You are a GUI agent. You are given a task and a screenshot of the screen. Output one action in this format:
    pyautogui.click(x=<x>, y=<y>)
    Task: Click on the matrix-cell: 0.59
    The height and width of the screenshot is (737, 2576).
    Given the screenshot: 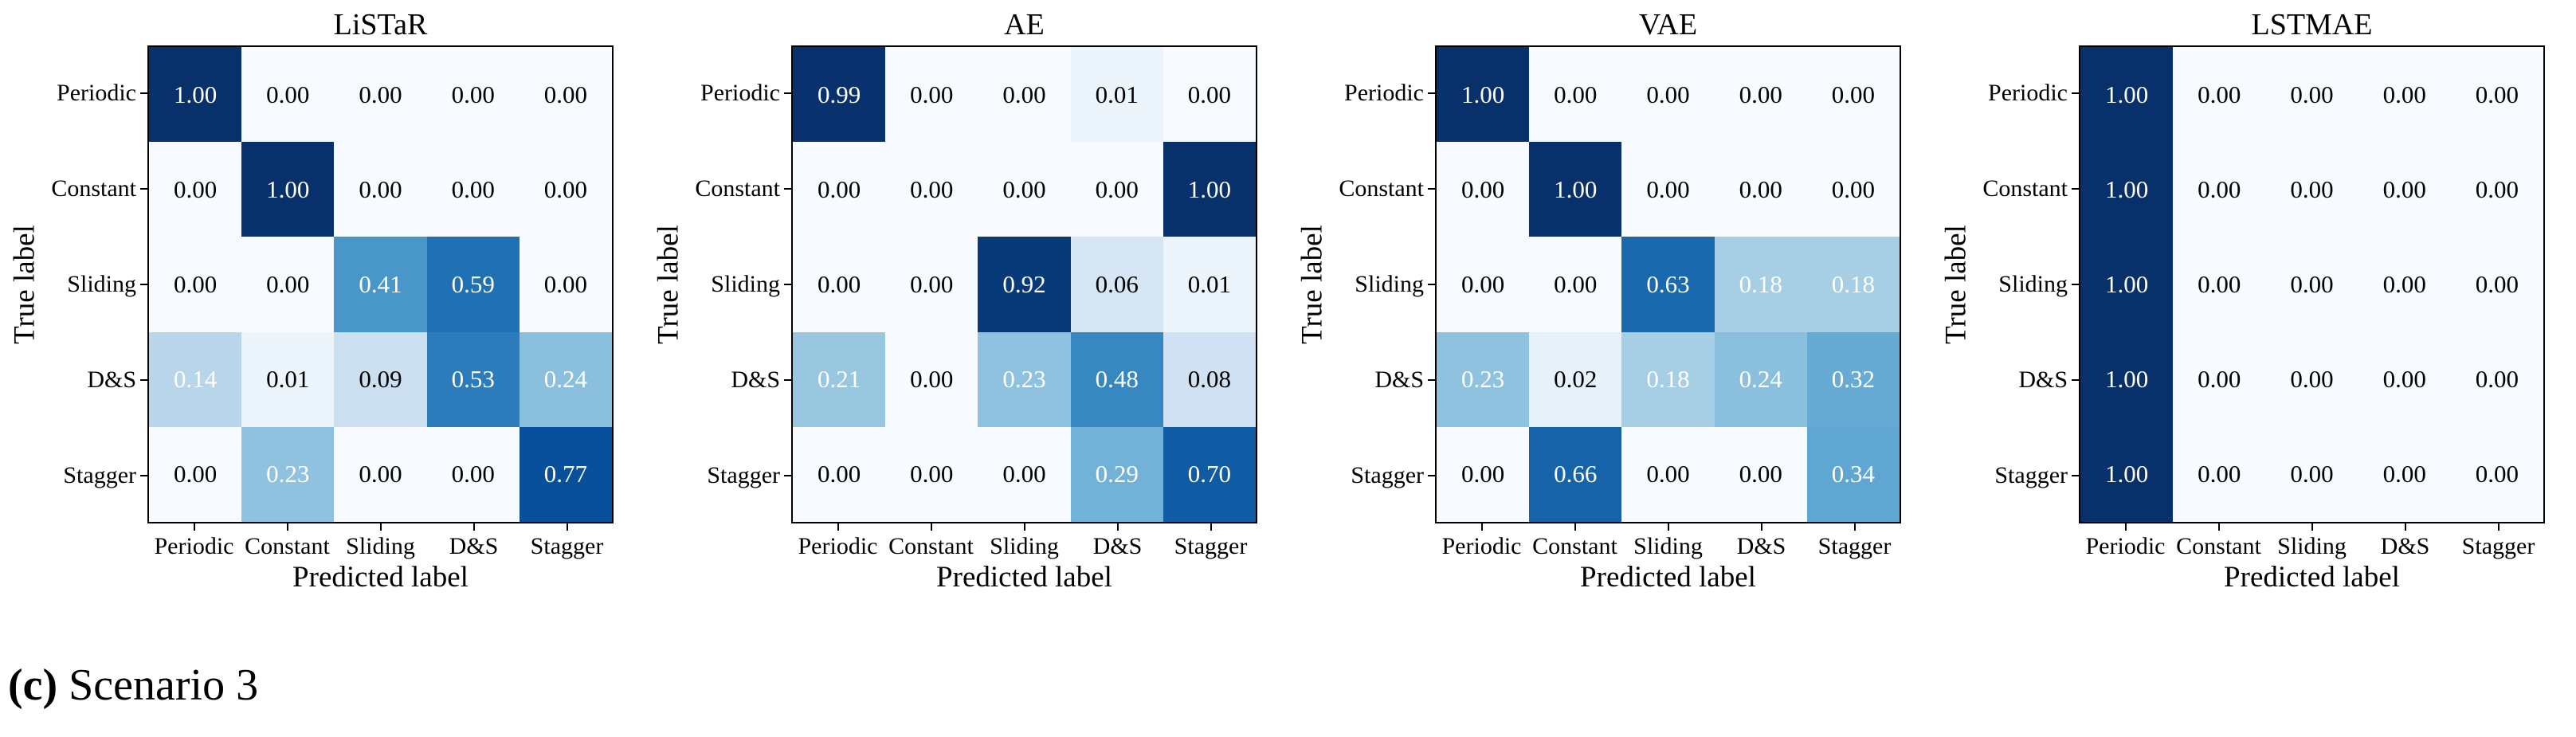 What is the action you would take?
    pyautogui.click(x=473, y=284)
    